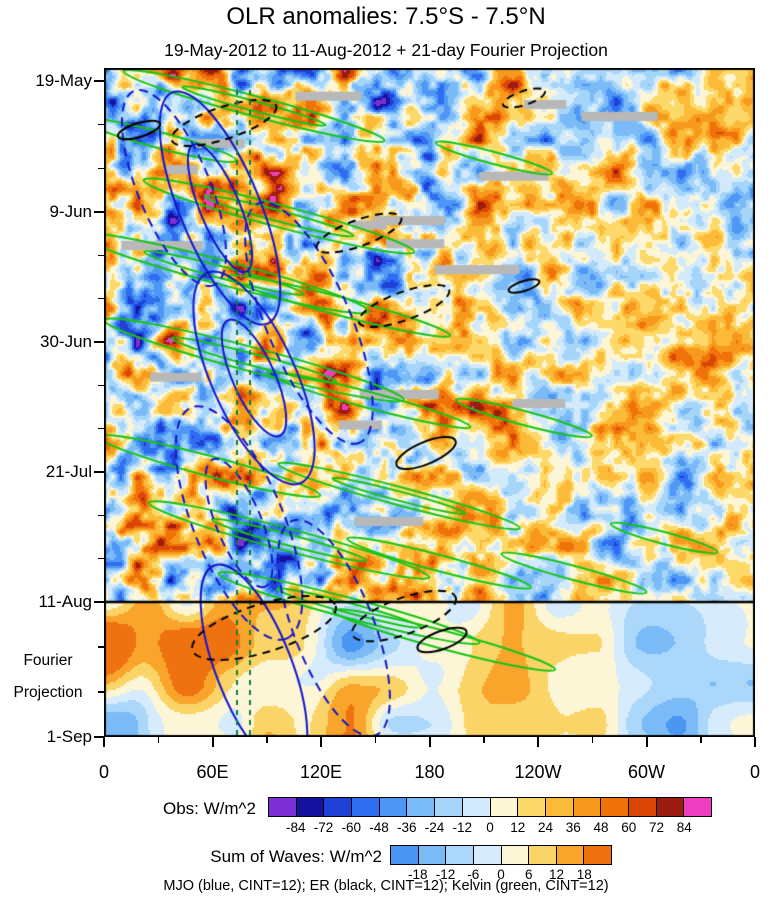  I want to click on y-tick-label: 9-Jun, so click(70, 211).